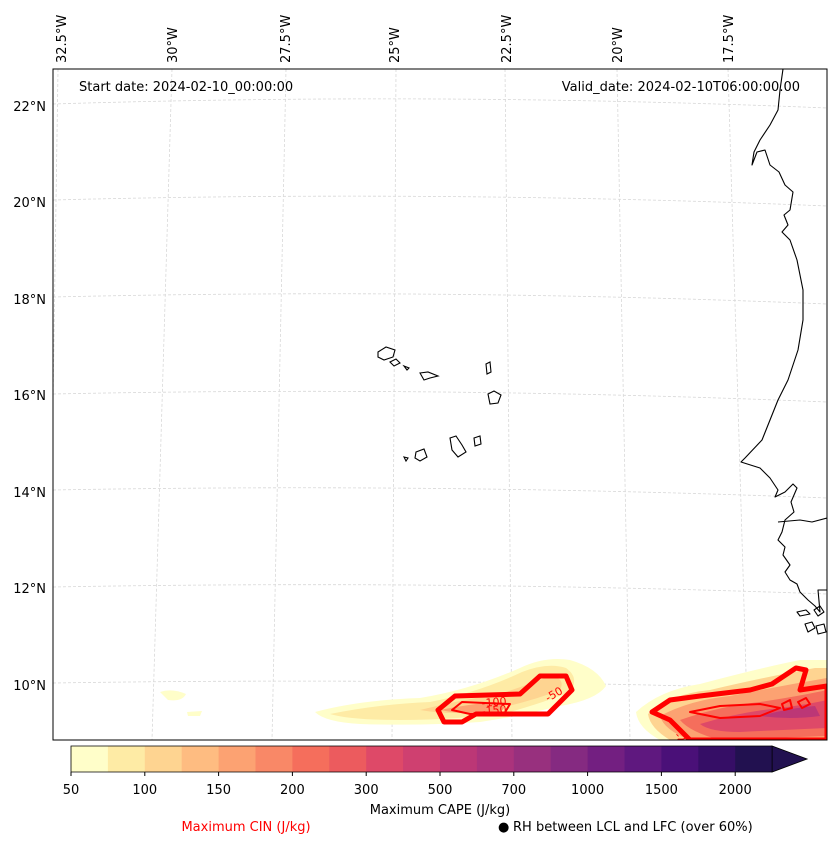 The width and height of the screenshot is (837, 845). What do you see at coordinates (633, 827) in the screenshot?
I see `rh-legend-label: RH between LCL and LFC (over 60%)` at bounding box center [633, 827].